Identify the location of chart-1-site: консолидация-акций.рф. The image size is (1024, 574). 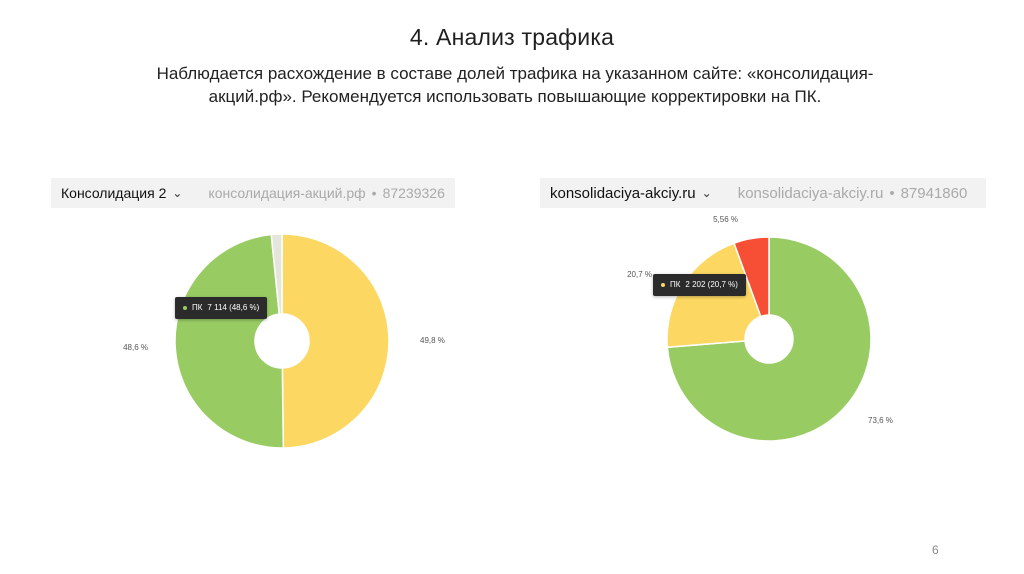
(287, 193).